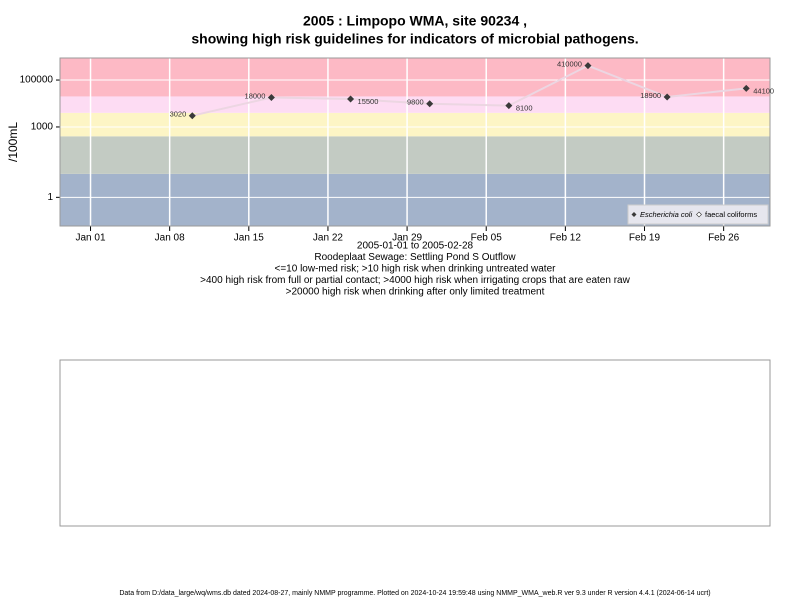  Describe the element at coordinates (368, 101) in the screenshot. I see `data-label: 15500` at that location.